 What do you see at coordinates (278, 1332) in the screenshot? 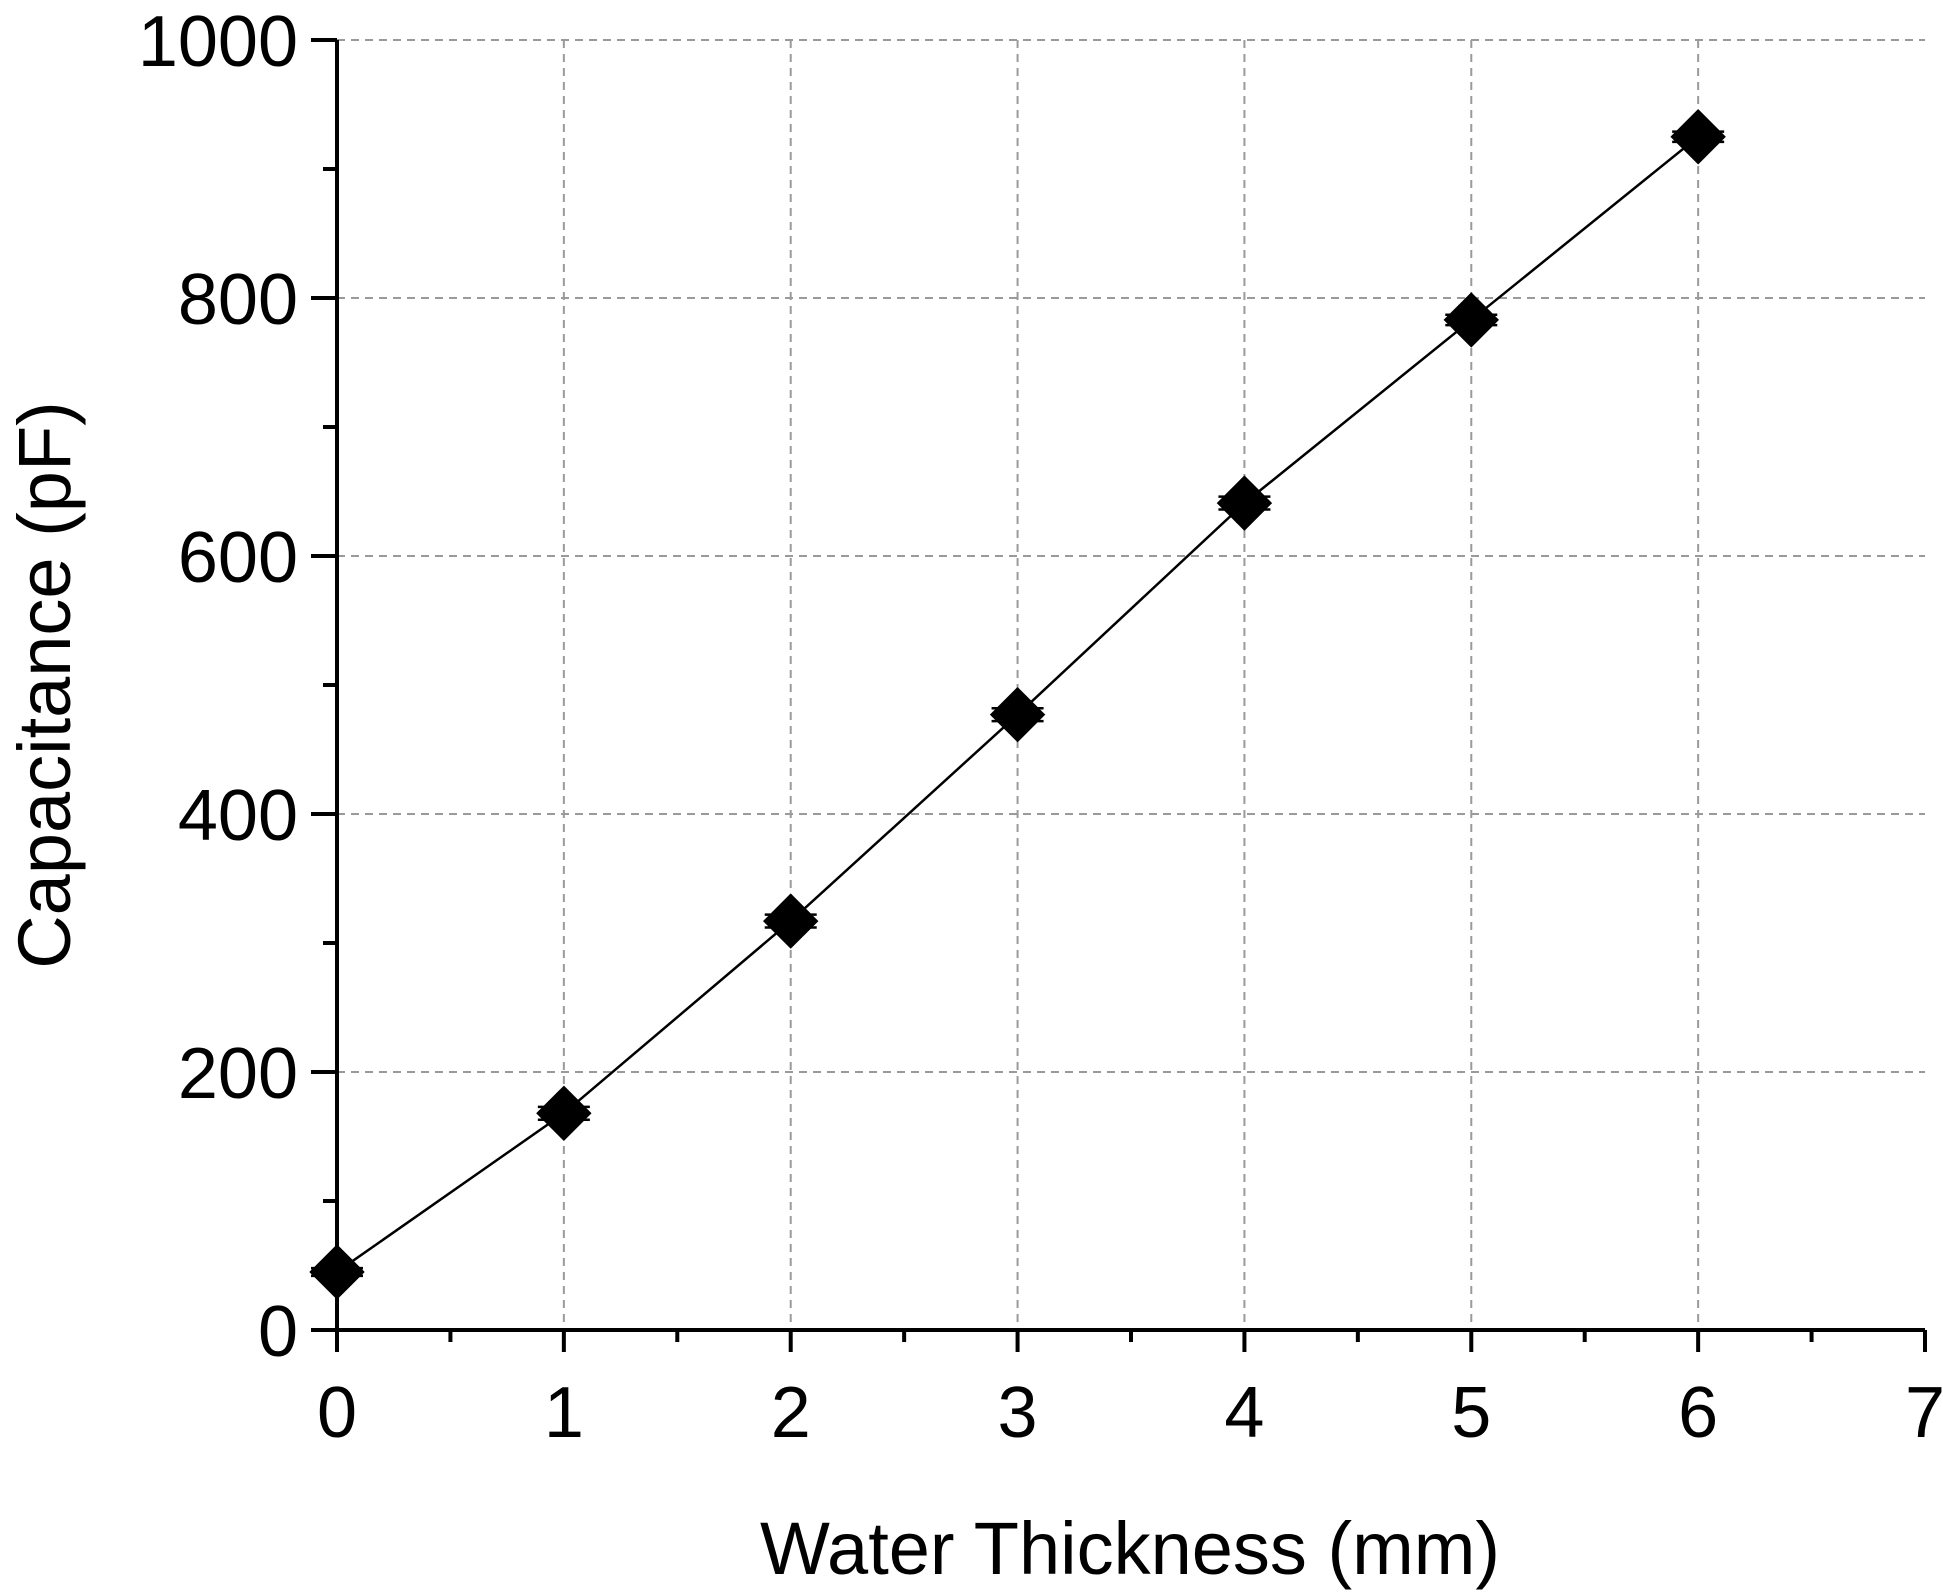
I see `y-tick-label: 0` at bounding box center [278, 1332].